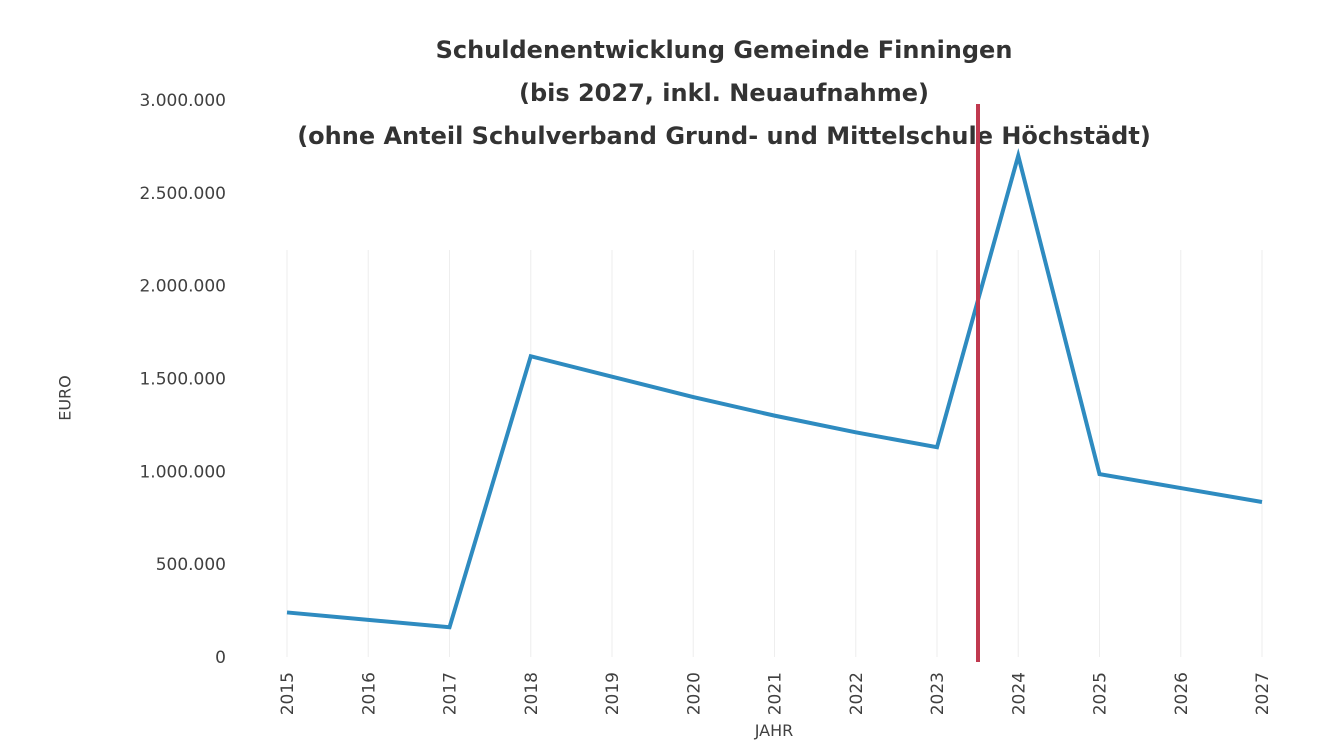 This screenshot has width=1324, height=743. I want to click on x-tick-label: 2025, so click(1101, 693).